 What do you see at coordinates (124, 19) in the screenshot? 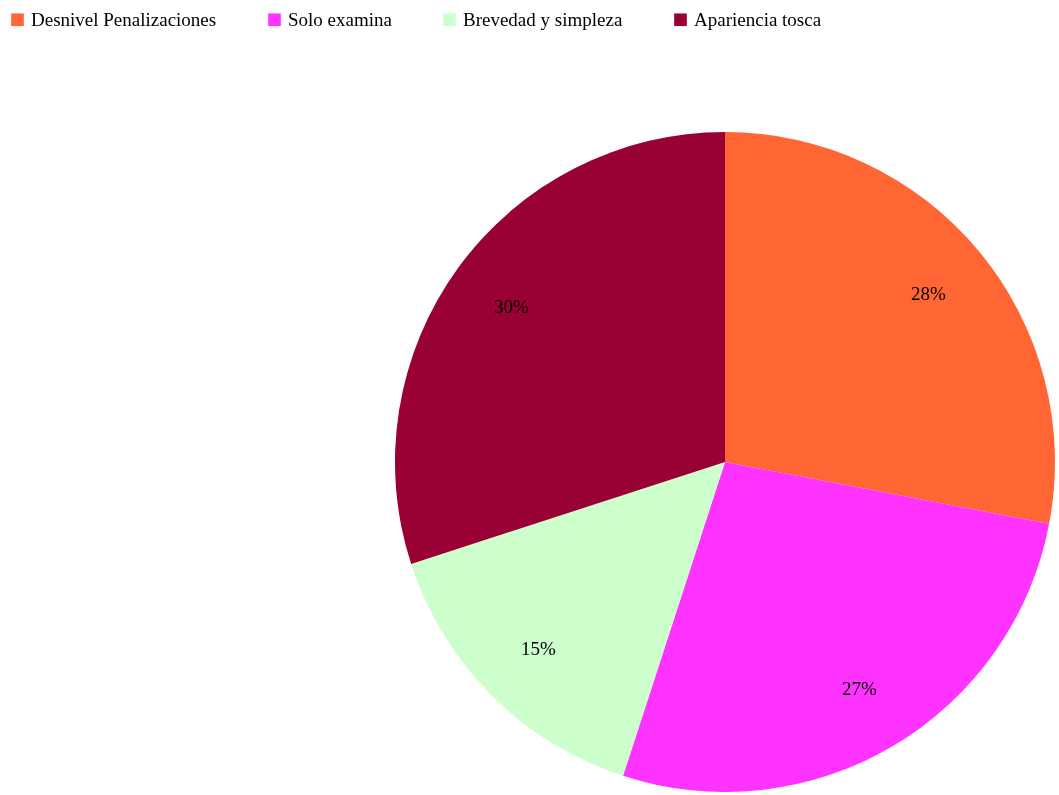
I see `legend-label: Desnivel Penalizaciones` at bounding box center [124, 19].